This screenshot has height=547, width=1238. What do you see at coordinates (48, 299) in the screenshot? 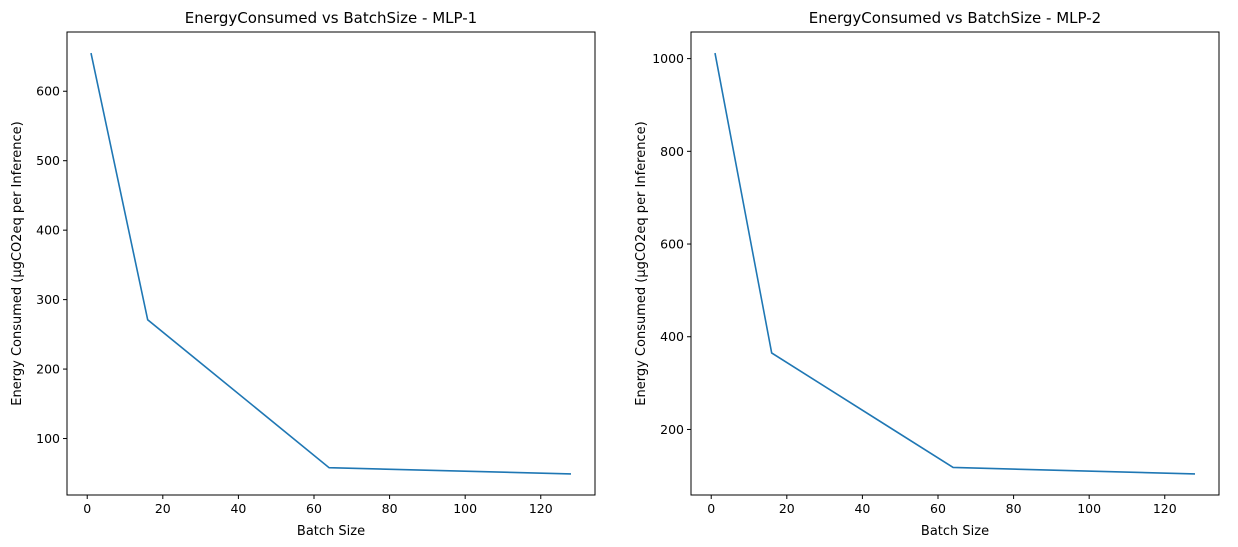
I see `y-tick-label: 300` at bounding box center [48, 299].